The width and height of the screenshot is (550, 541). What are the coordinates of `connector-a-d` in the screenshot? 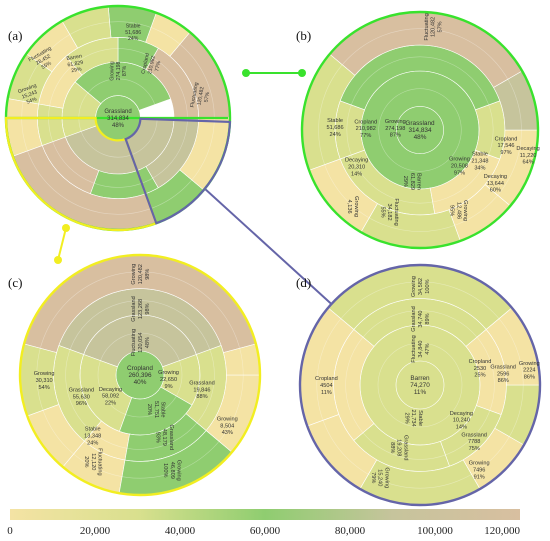 It's located at (265, 244).